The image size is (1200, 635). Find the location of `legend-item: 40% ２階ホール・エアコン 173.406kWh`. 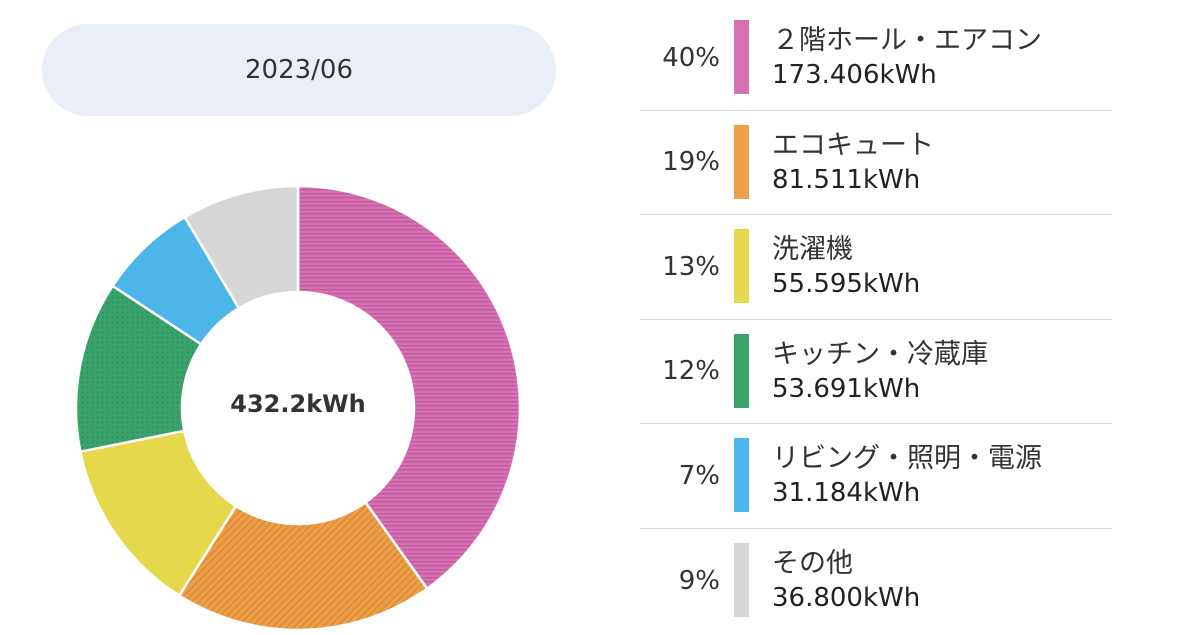

legend-item: 40% ２階ホール・エアコン 173.406kWh is located at coordinates (876, 58).